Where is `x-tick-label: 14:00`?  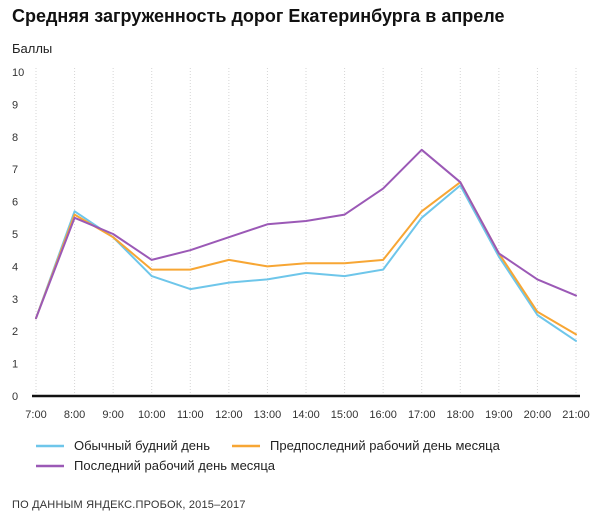 x-tick-label: 14:00 is located at coordinates (306, 415).